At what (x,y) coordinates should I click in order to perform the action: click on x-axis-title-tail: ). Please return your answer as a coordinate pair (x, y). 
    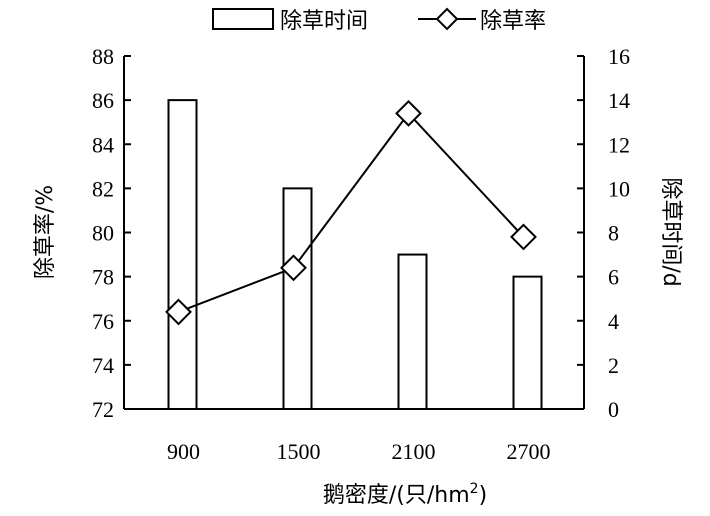
    Looking at the image, I should click on (483, 495).